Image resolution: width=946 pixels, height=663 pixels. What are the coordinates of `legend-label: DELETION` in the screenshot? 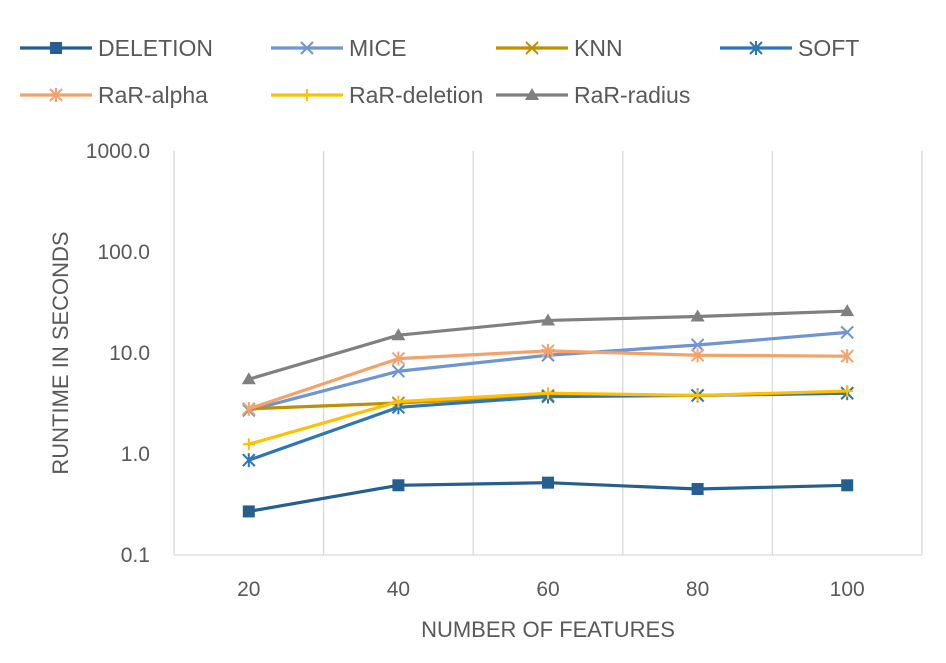 It's located at (155, 48).